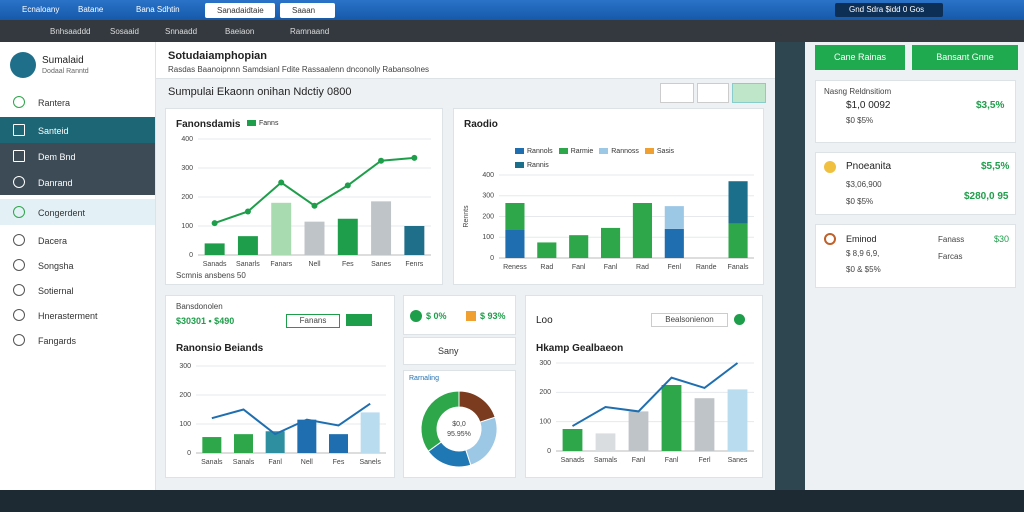  I want to click on nav-item: Danrand, so click(77, 182).